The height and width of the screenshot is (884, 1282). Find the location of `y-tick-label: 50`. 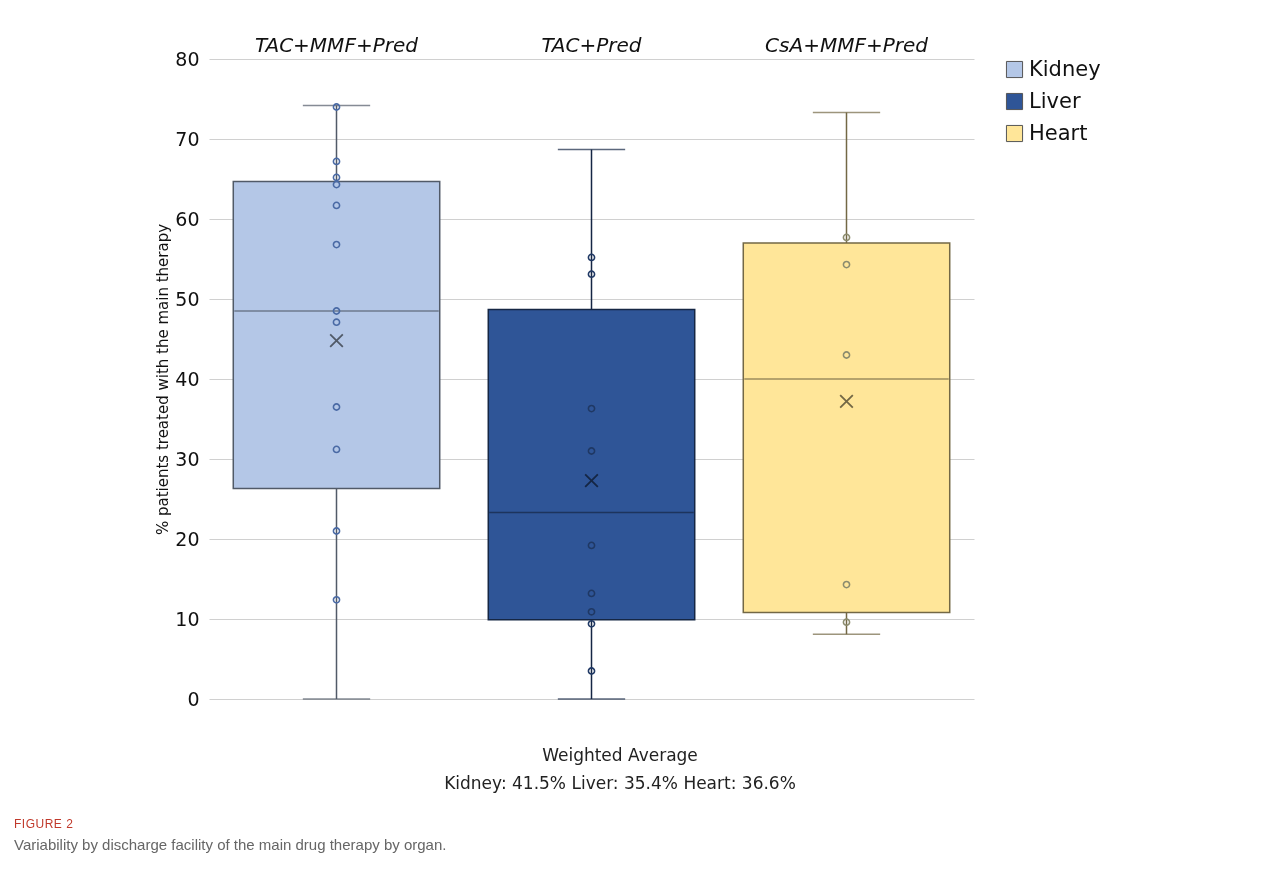

y-tick-label: 50 is located at coordinates (187, 298).